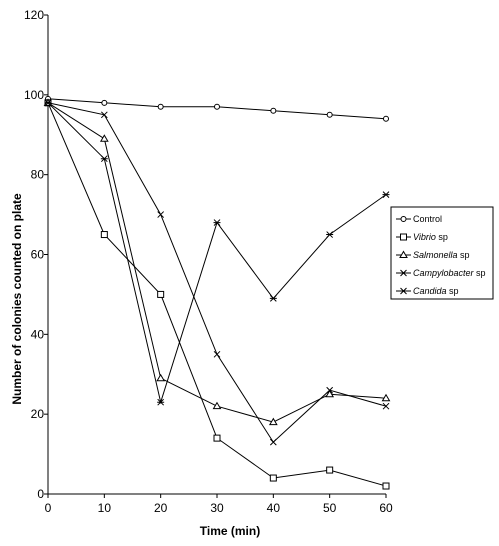 This screenshot has height=546, width=499. Describe the element at coordinates (38, 414) in the screenshot. I see `y-tick-label: 20` at that location.